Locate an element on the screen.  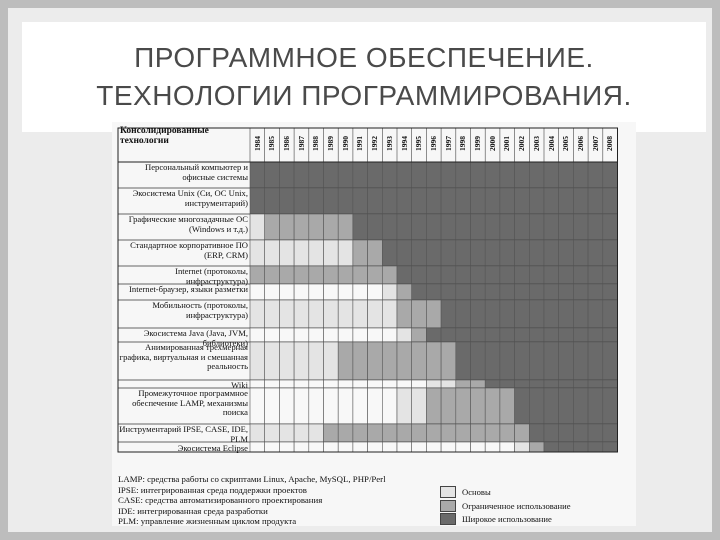
year-header-1995: 1995 is located at coordinates (419, 143).